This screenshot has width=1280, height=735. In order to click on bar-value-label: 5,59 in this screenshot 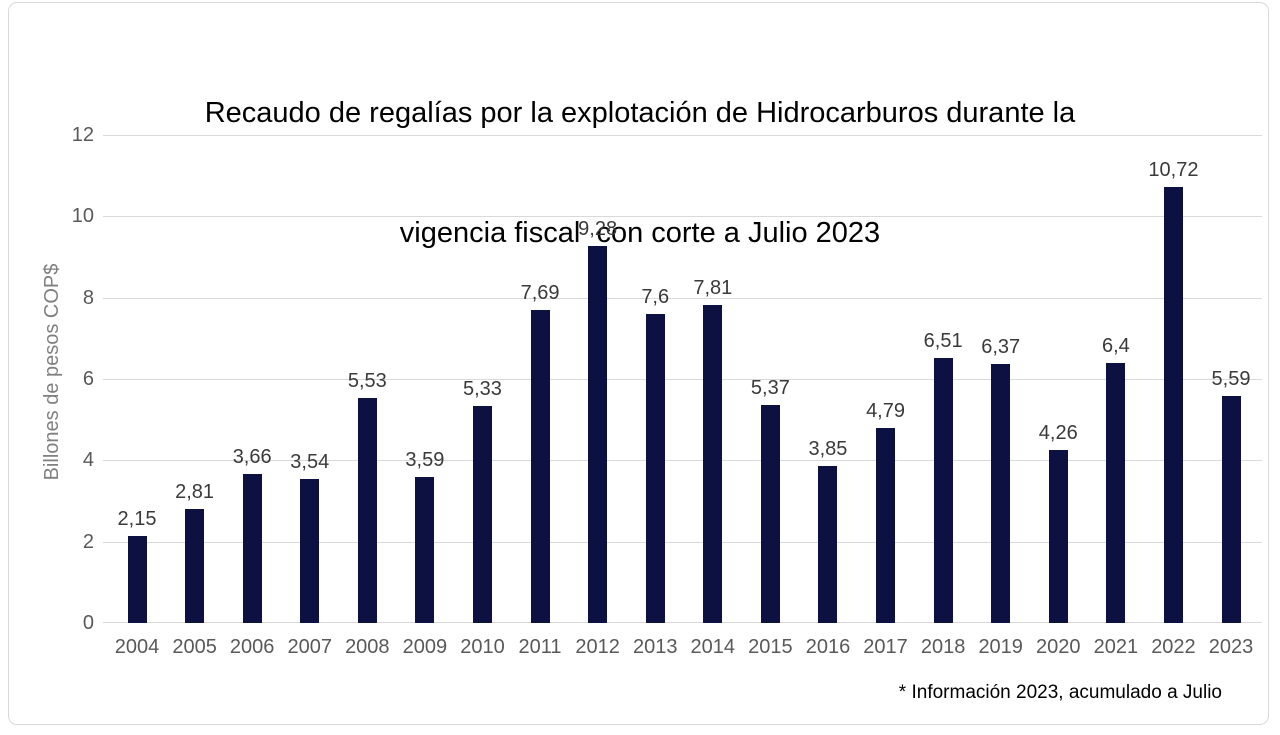, I will do `click(1231, 379)`.